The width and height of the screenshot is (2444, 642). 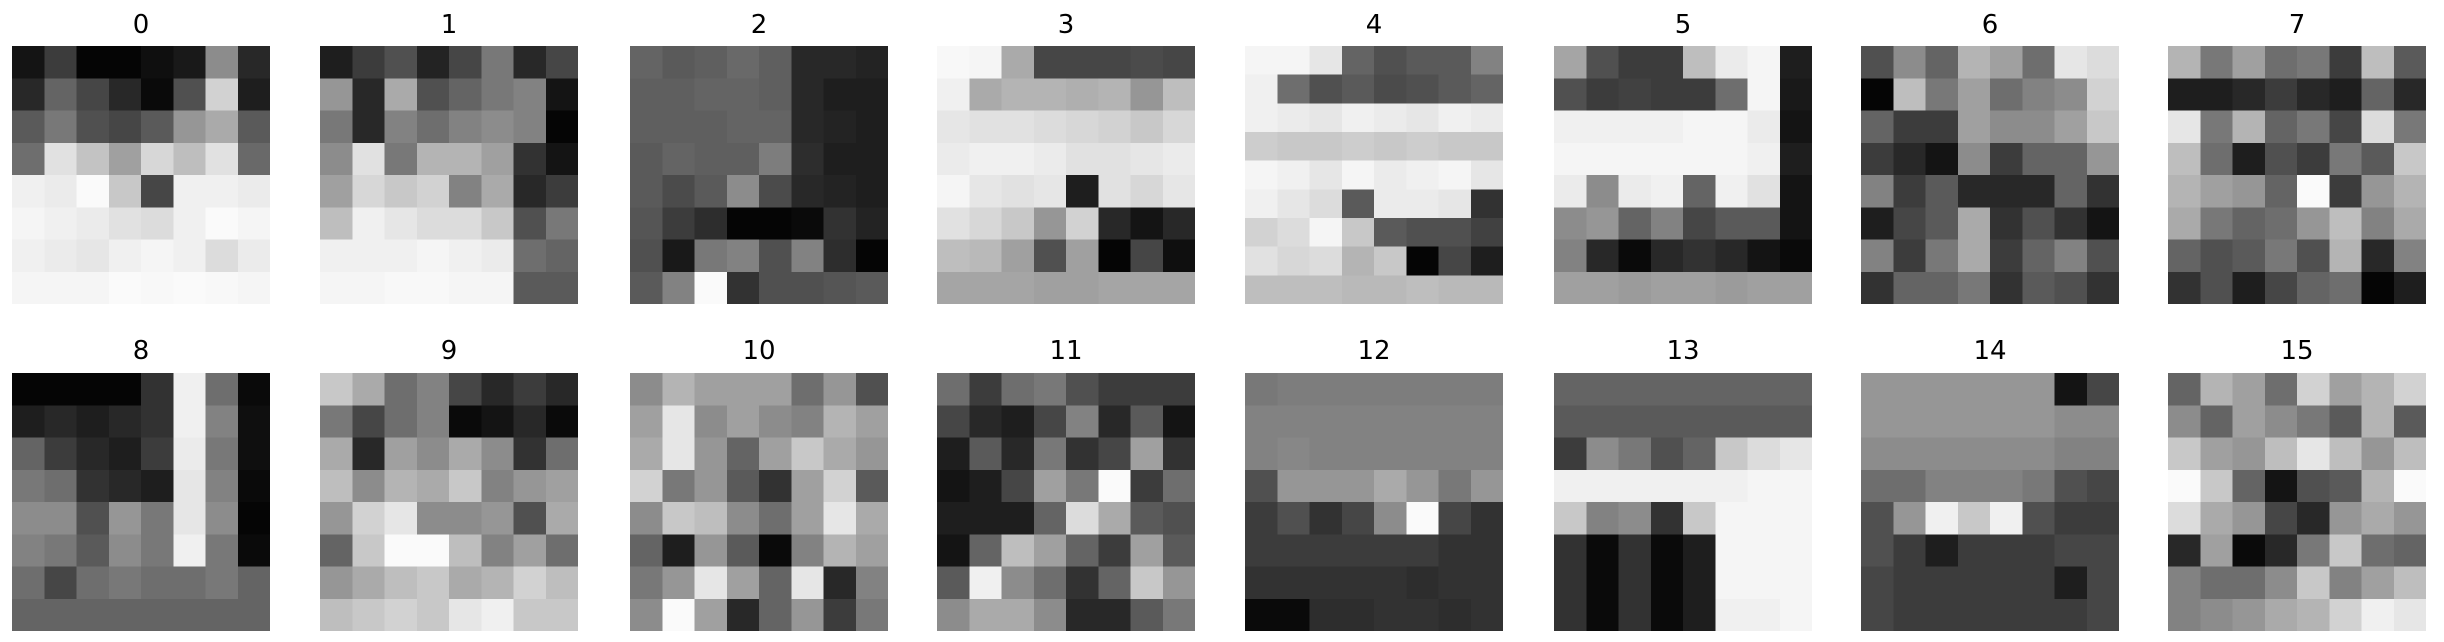 I want to click on panel-title: 4, so click(x=1374, y=25).